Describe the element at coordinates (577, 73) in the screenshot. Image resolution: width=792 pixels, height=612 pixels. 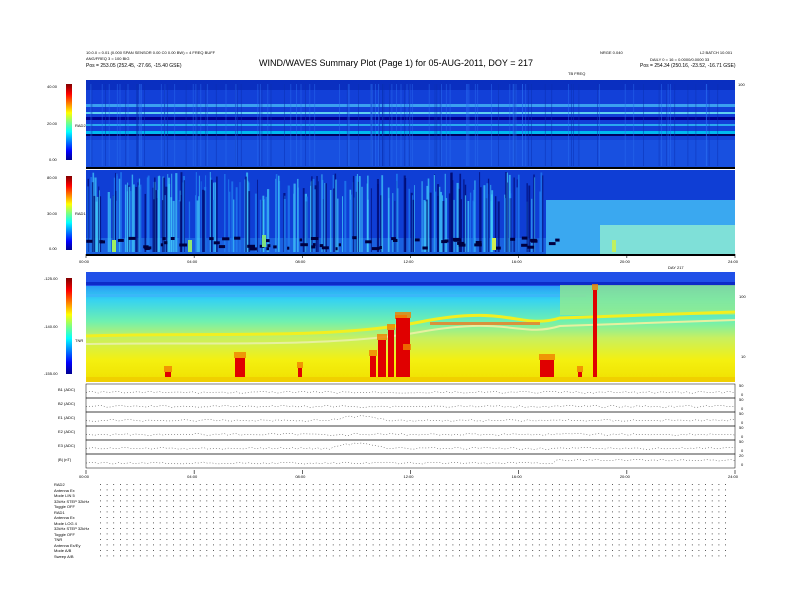
I see `freq-label: TB FREQ` at that location.